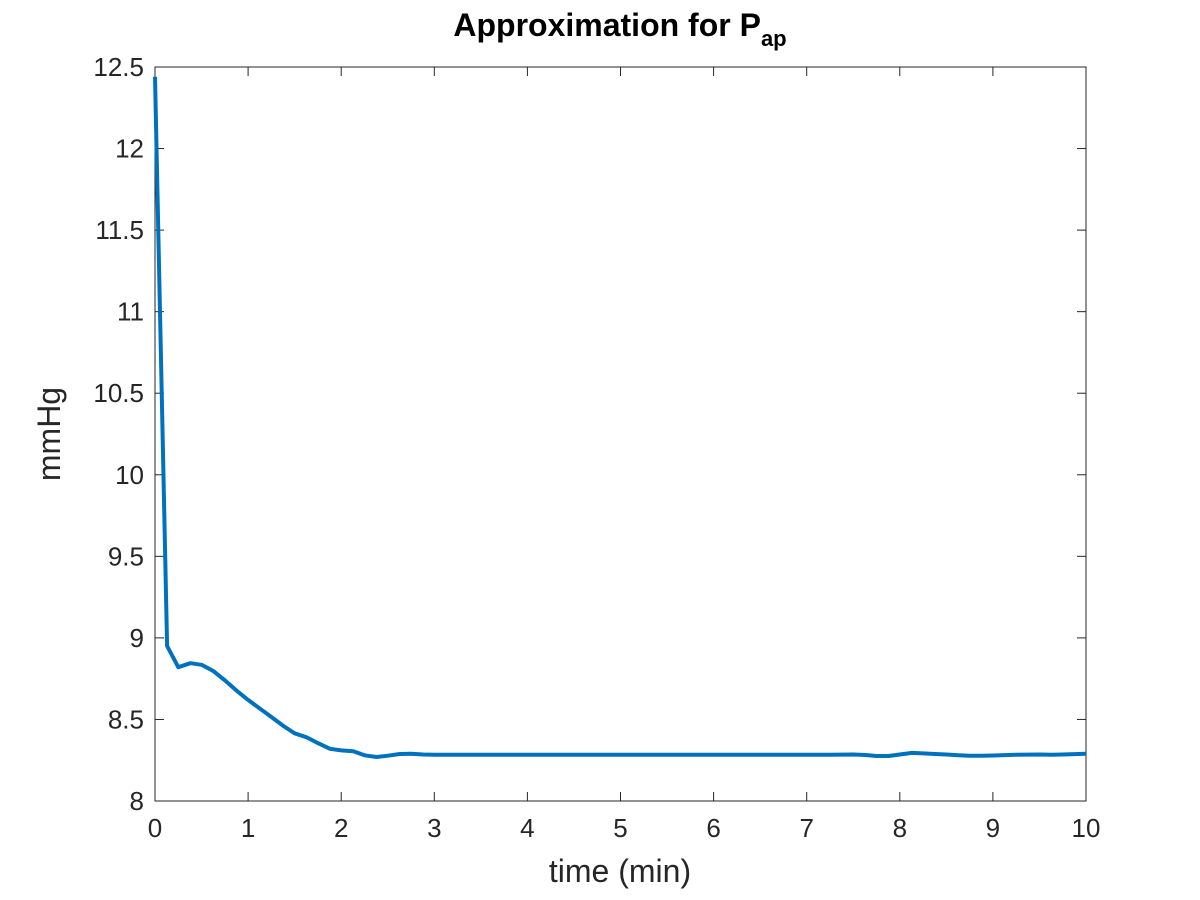  Describe the element at coordinates (806, 828) in the screenshot. I see `x-tick-label: 7` at that location.